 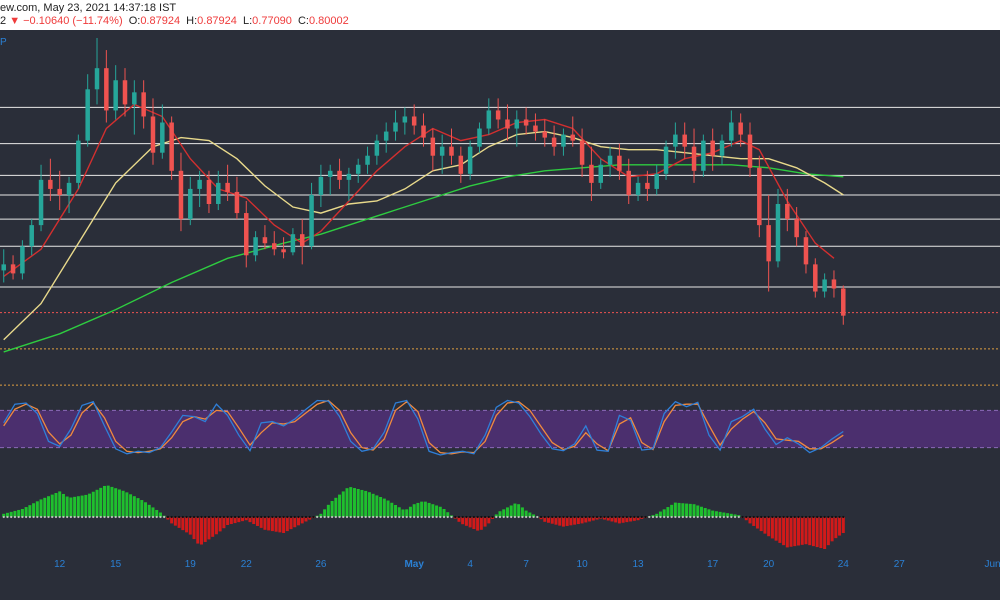 What do you see at coordinates (526, 564) in the screenshot?
I see `x-tick-label: 7` at bounding box center [526, 564].